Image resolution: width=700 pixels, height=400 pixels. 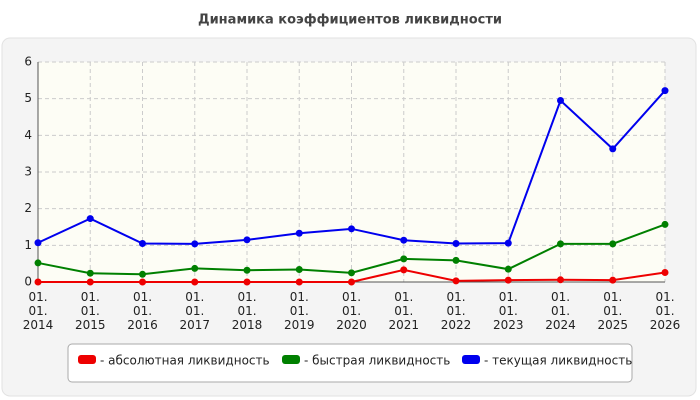 What do you see at coordinates (350, 20) in the screenshot?
I see `chart-title: Динамика коэффициентов ликвидности` at bounding box center [350, 20].